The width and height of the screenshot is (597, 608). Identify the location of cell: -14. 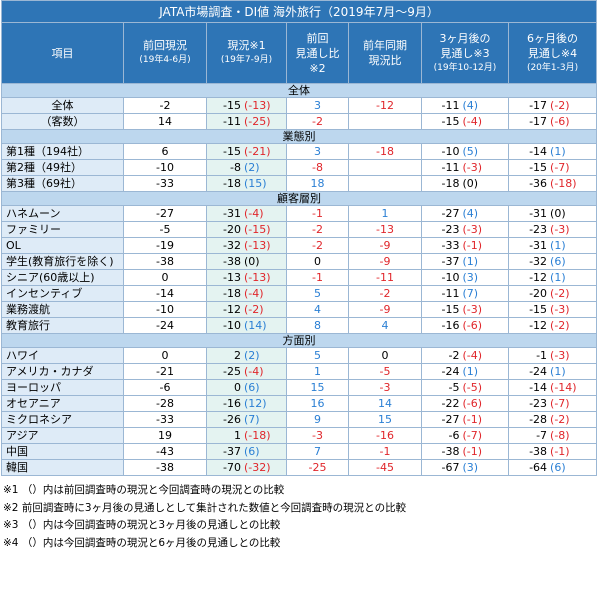
(165, 293).